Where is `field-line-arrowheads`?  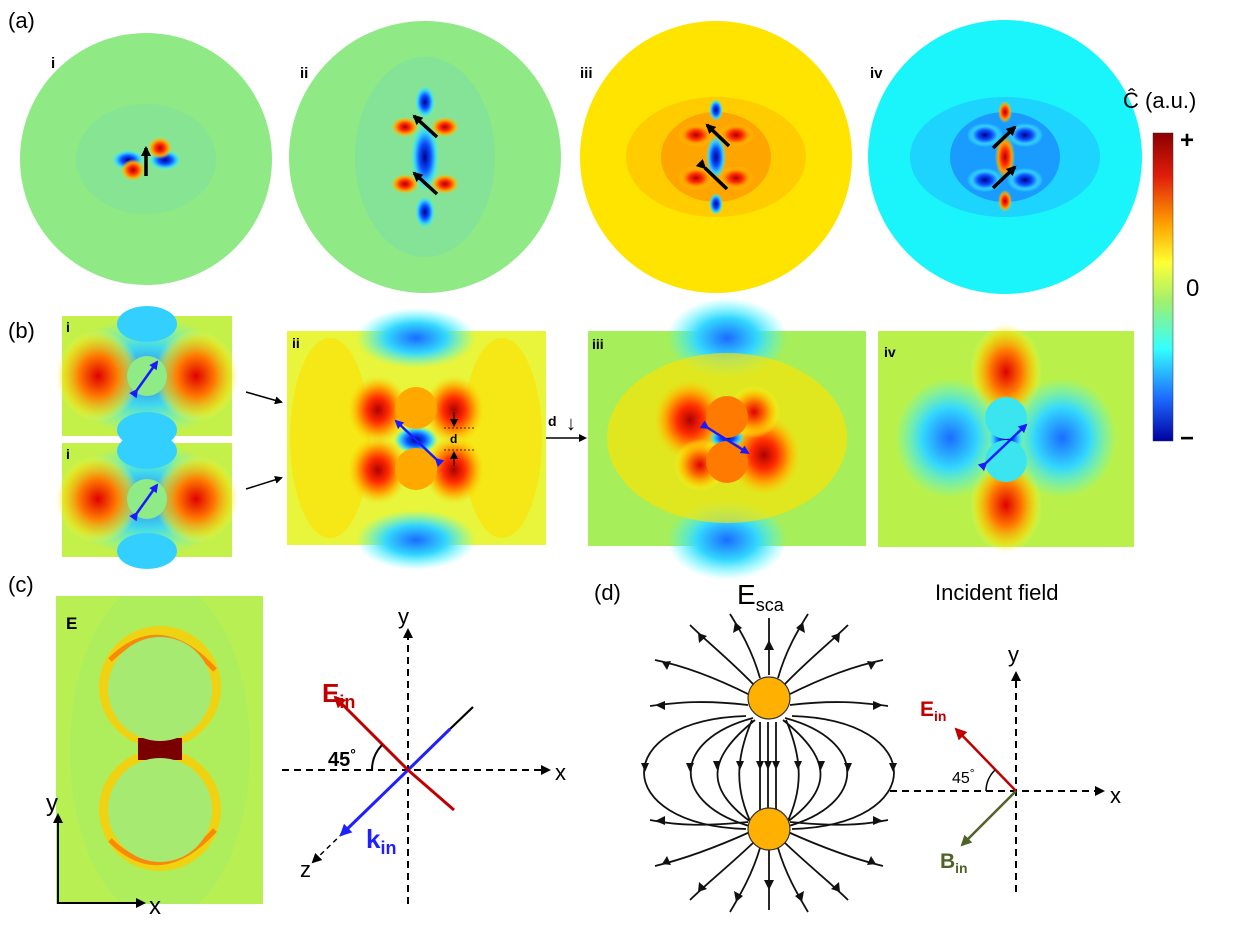
field-line-arrowheads is located at coordinates (769, 762).